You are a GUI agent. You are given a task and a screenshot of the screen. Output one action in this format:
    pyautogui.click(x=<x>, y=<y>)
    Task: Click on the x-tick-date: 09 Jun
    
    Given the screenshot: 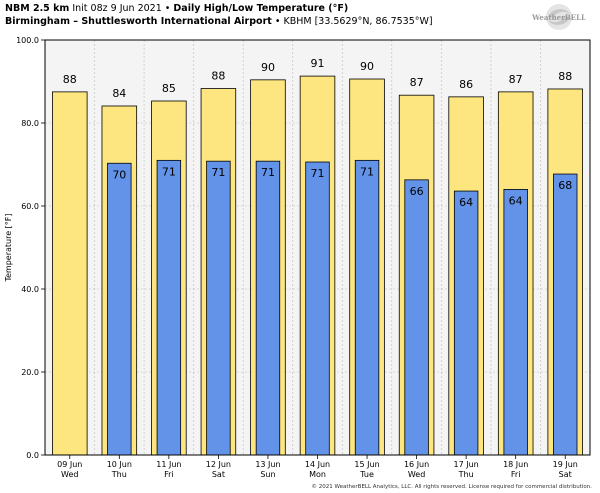 What is the action you would take?
    pyautogui.click(x=69, y=464)
    